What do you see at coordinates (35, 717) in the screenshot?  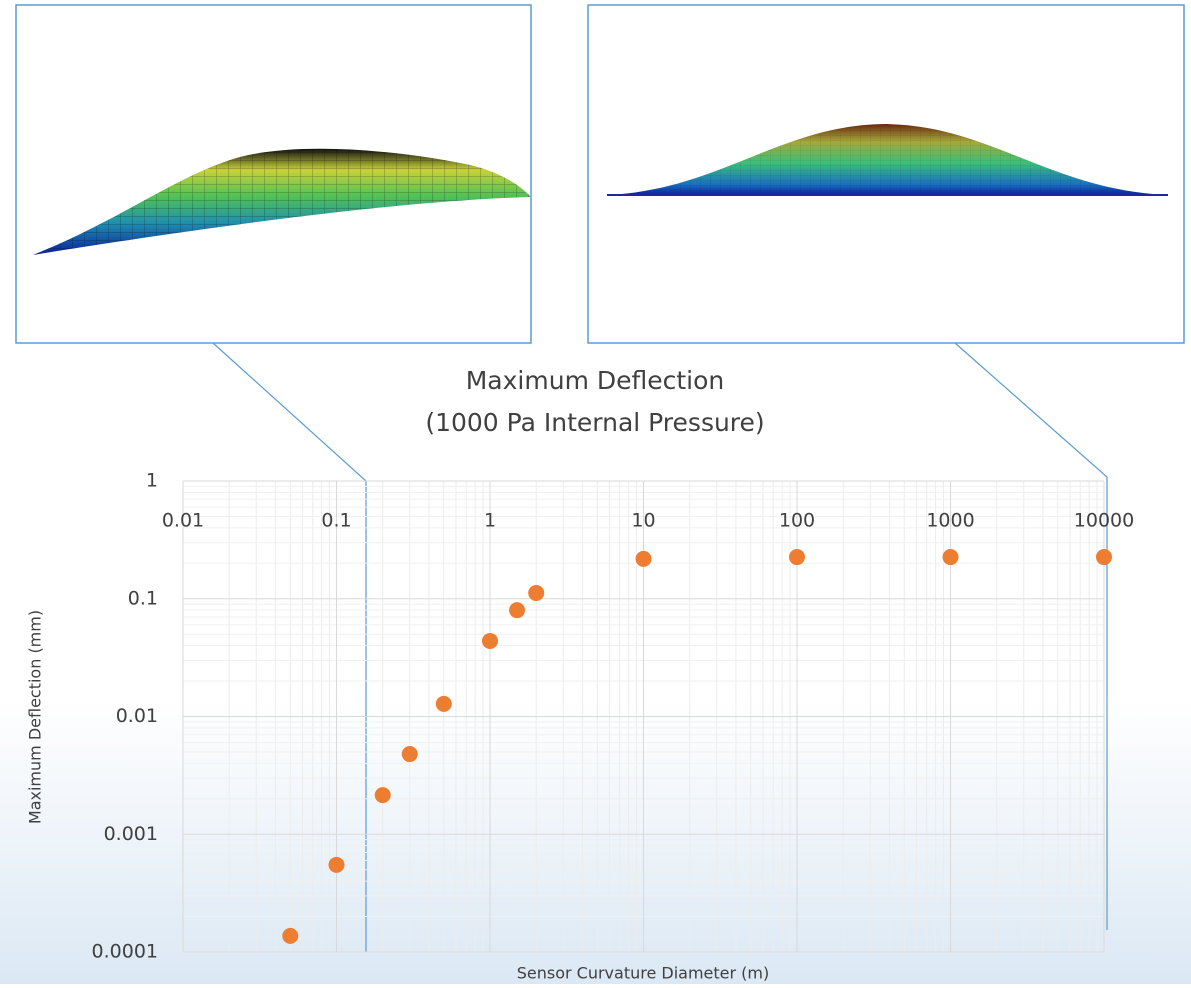 I see `y-axis-label: Maximum Deflection (mm)` at bounding box center [35, 717].